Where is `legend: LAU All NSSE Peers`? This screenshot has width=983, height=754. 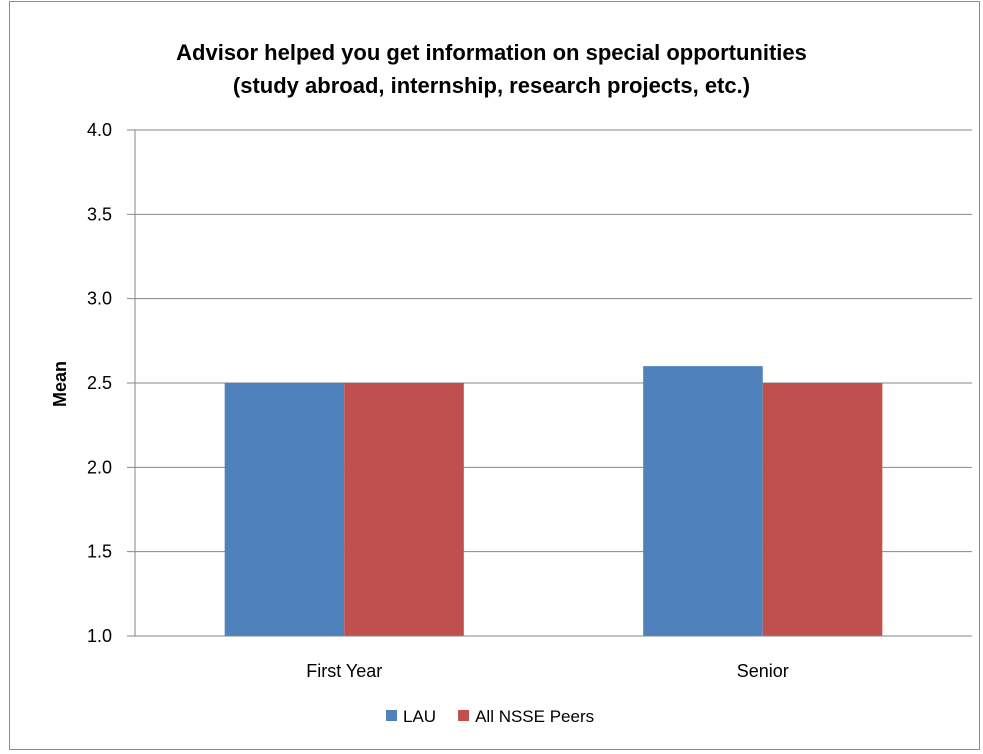 legend: LAU All NSSE Peers is located at coordinates (490, 716).